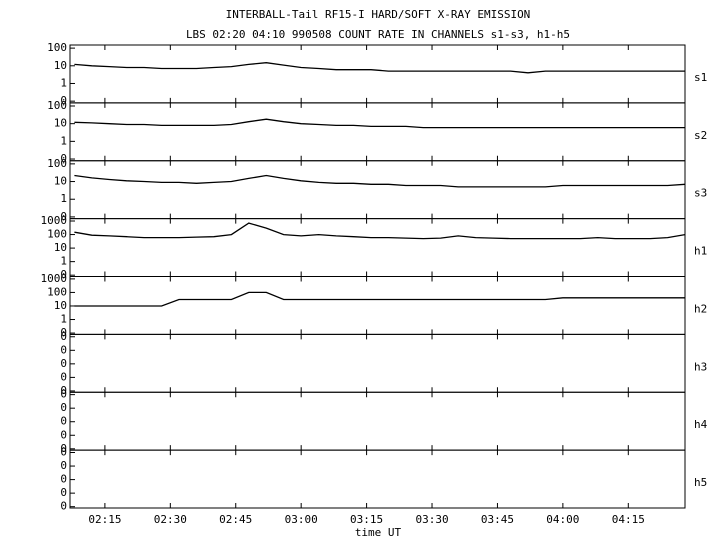  What do you see at coordinates (235, 519) in the screenshot?
I see `x-tick-label: 02:45` at bounding box center [235, 519].